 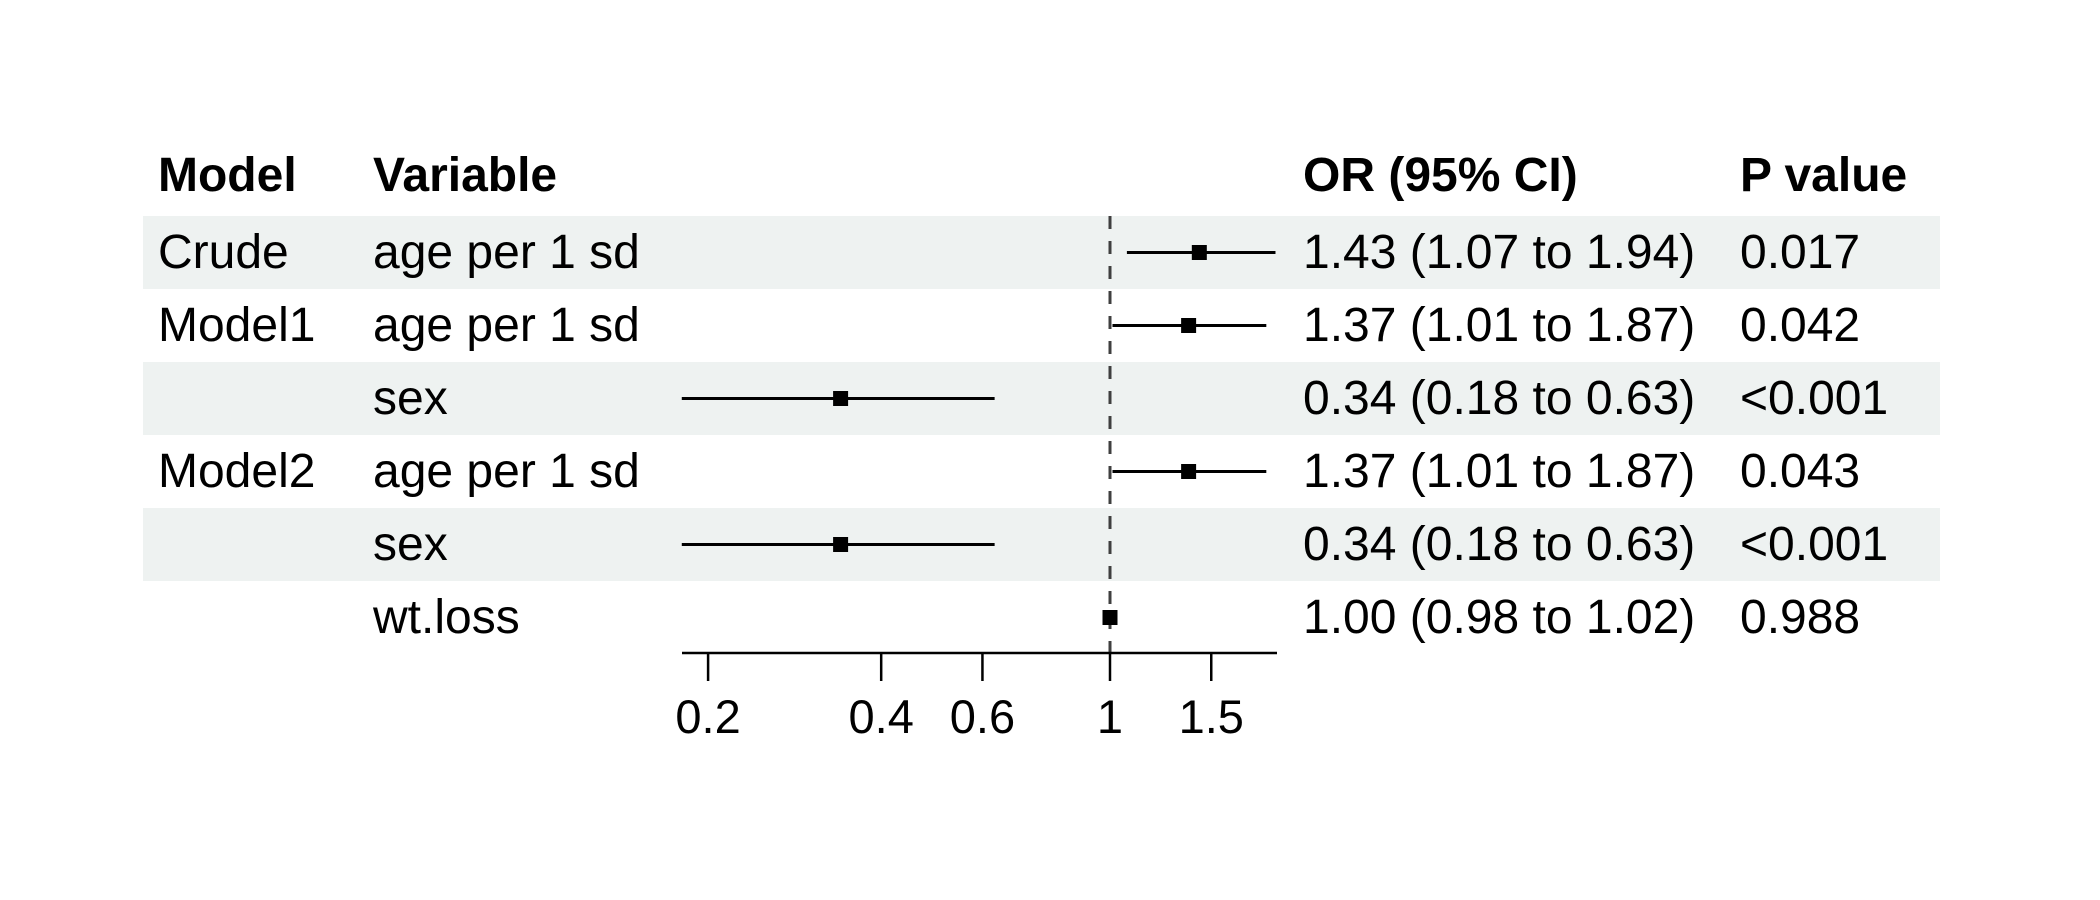 I want to click on cell-p-value: 0.043, so click(x=1800, y=471).